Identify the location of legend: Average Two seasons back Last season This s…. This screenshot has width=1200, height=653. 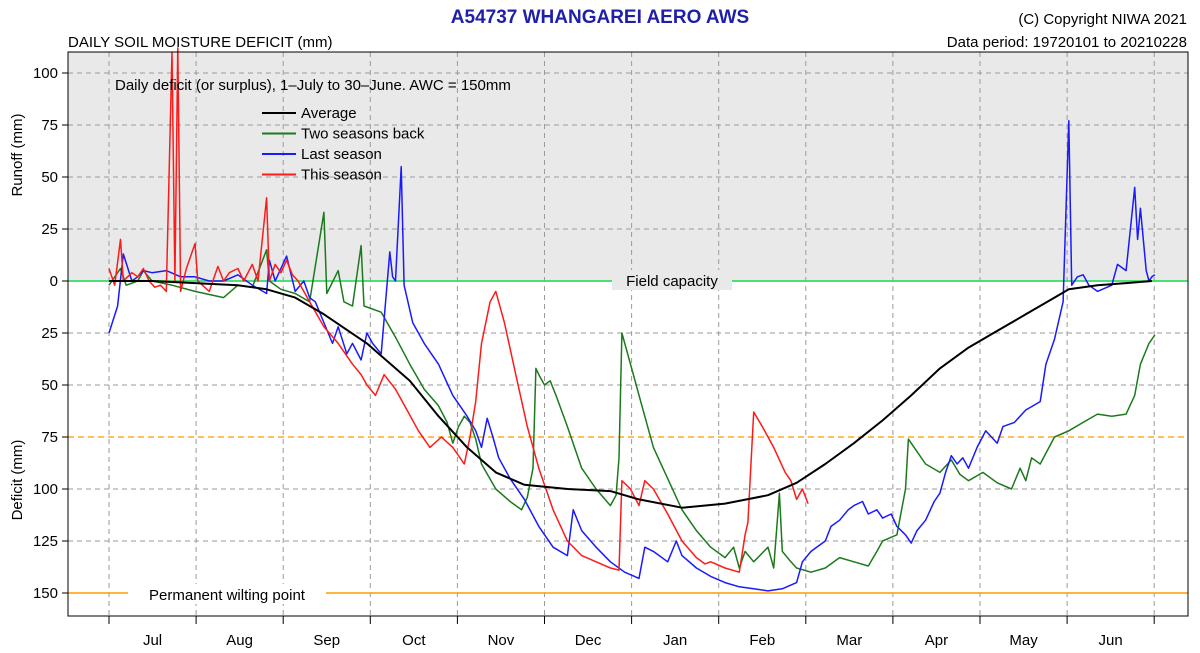
(343, 144).